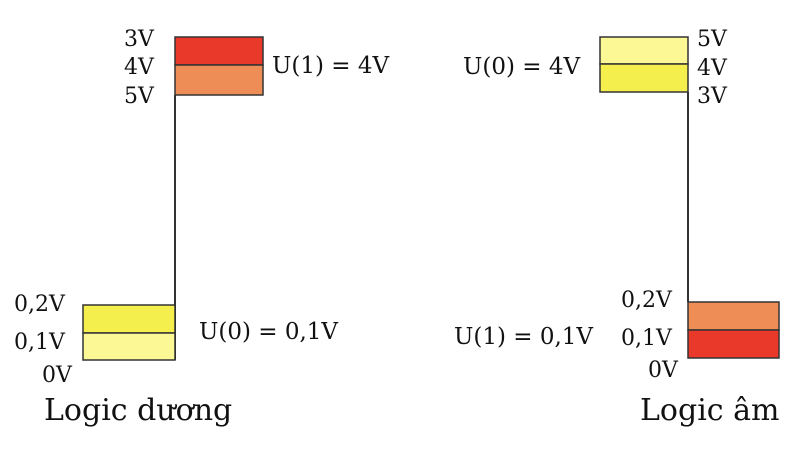  I want to click on negative-low-lower-band, so click(733, 344).